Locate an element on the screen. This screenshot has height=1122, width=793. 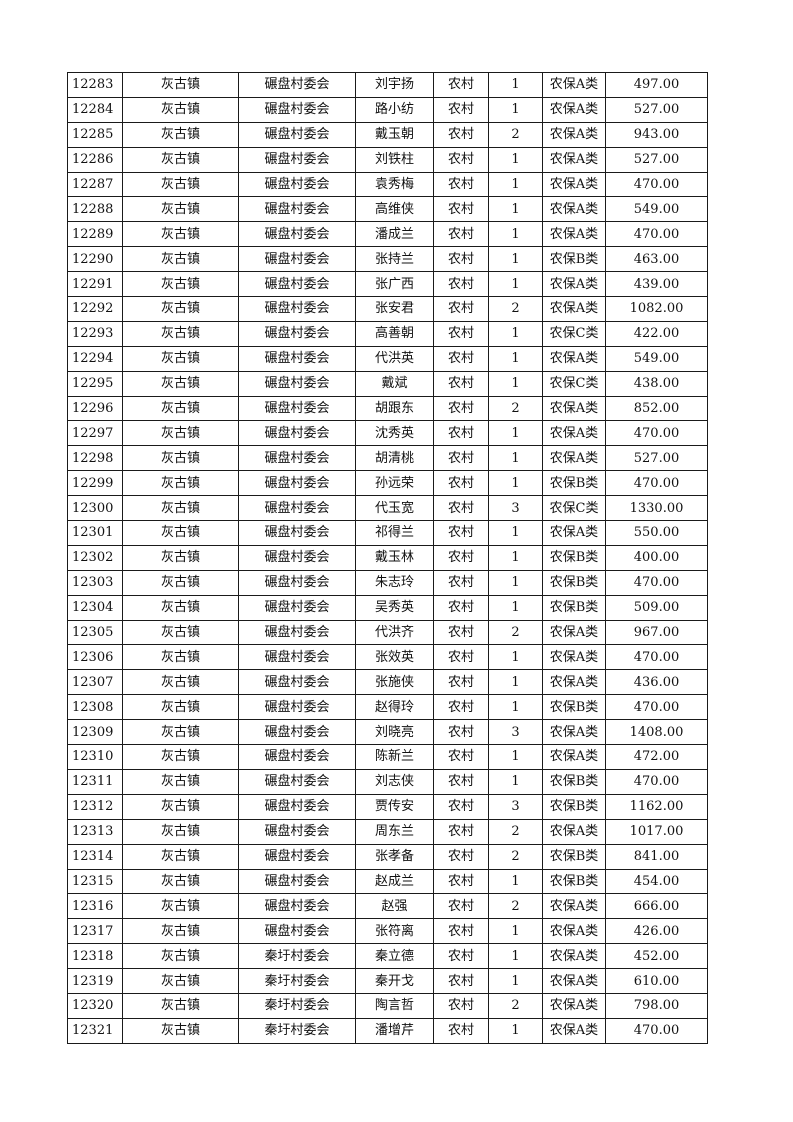
amount-cell: 550.00 is located at coordinates (656, 533).